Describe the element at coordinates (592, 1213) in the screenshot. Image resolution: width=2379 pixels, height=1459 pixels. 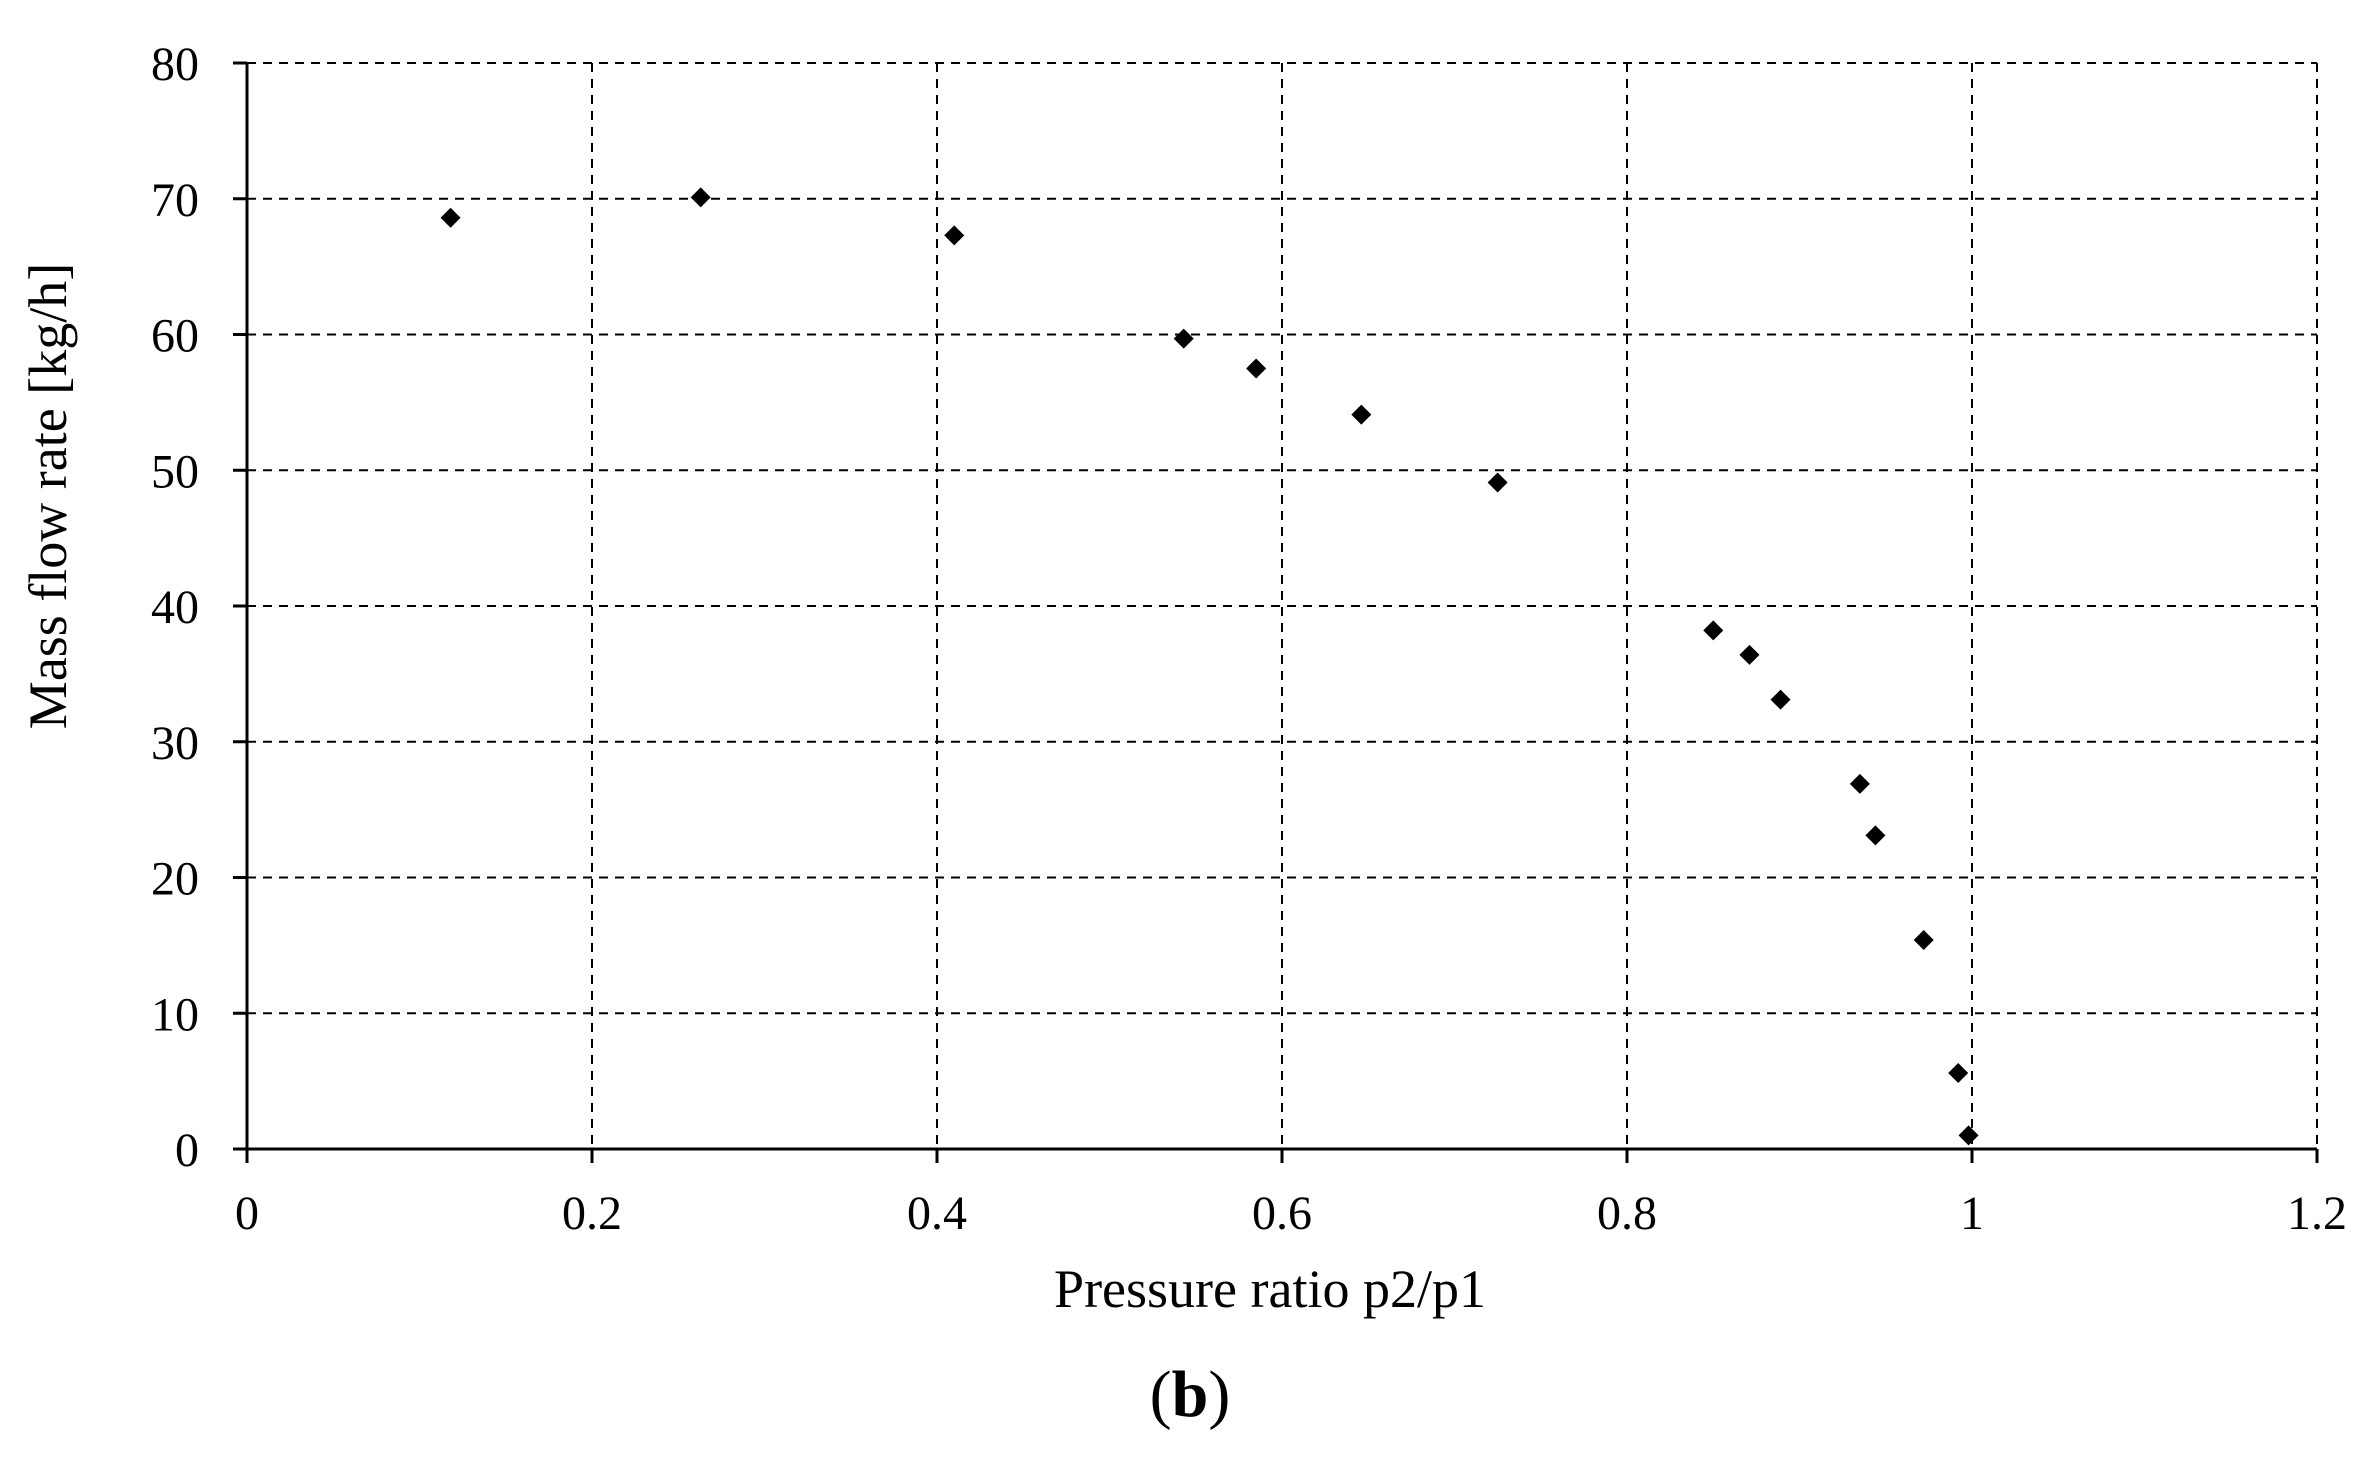
I see `x-tick-label: 0.2` at that location.